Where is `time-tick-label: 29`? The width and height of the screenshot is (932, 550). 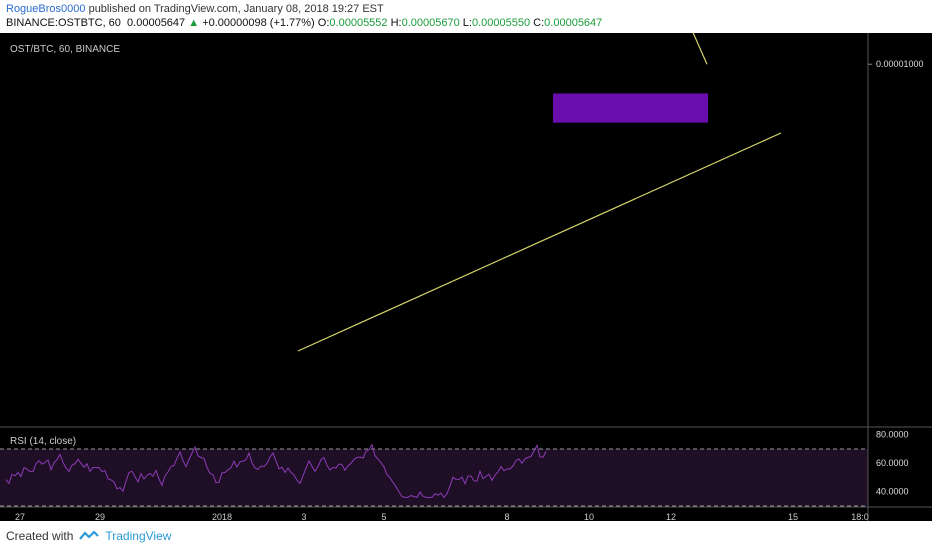 time-tick-label: 29 is located at coordinates (100, 516).